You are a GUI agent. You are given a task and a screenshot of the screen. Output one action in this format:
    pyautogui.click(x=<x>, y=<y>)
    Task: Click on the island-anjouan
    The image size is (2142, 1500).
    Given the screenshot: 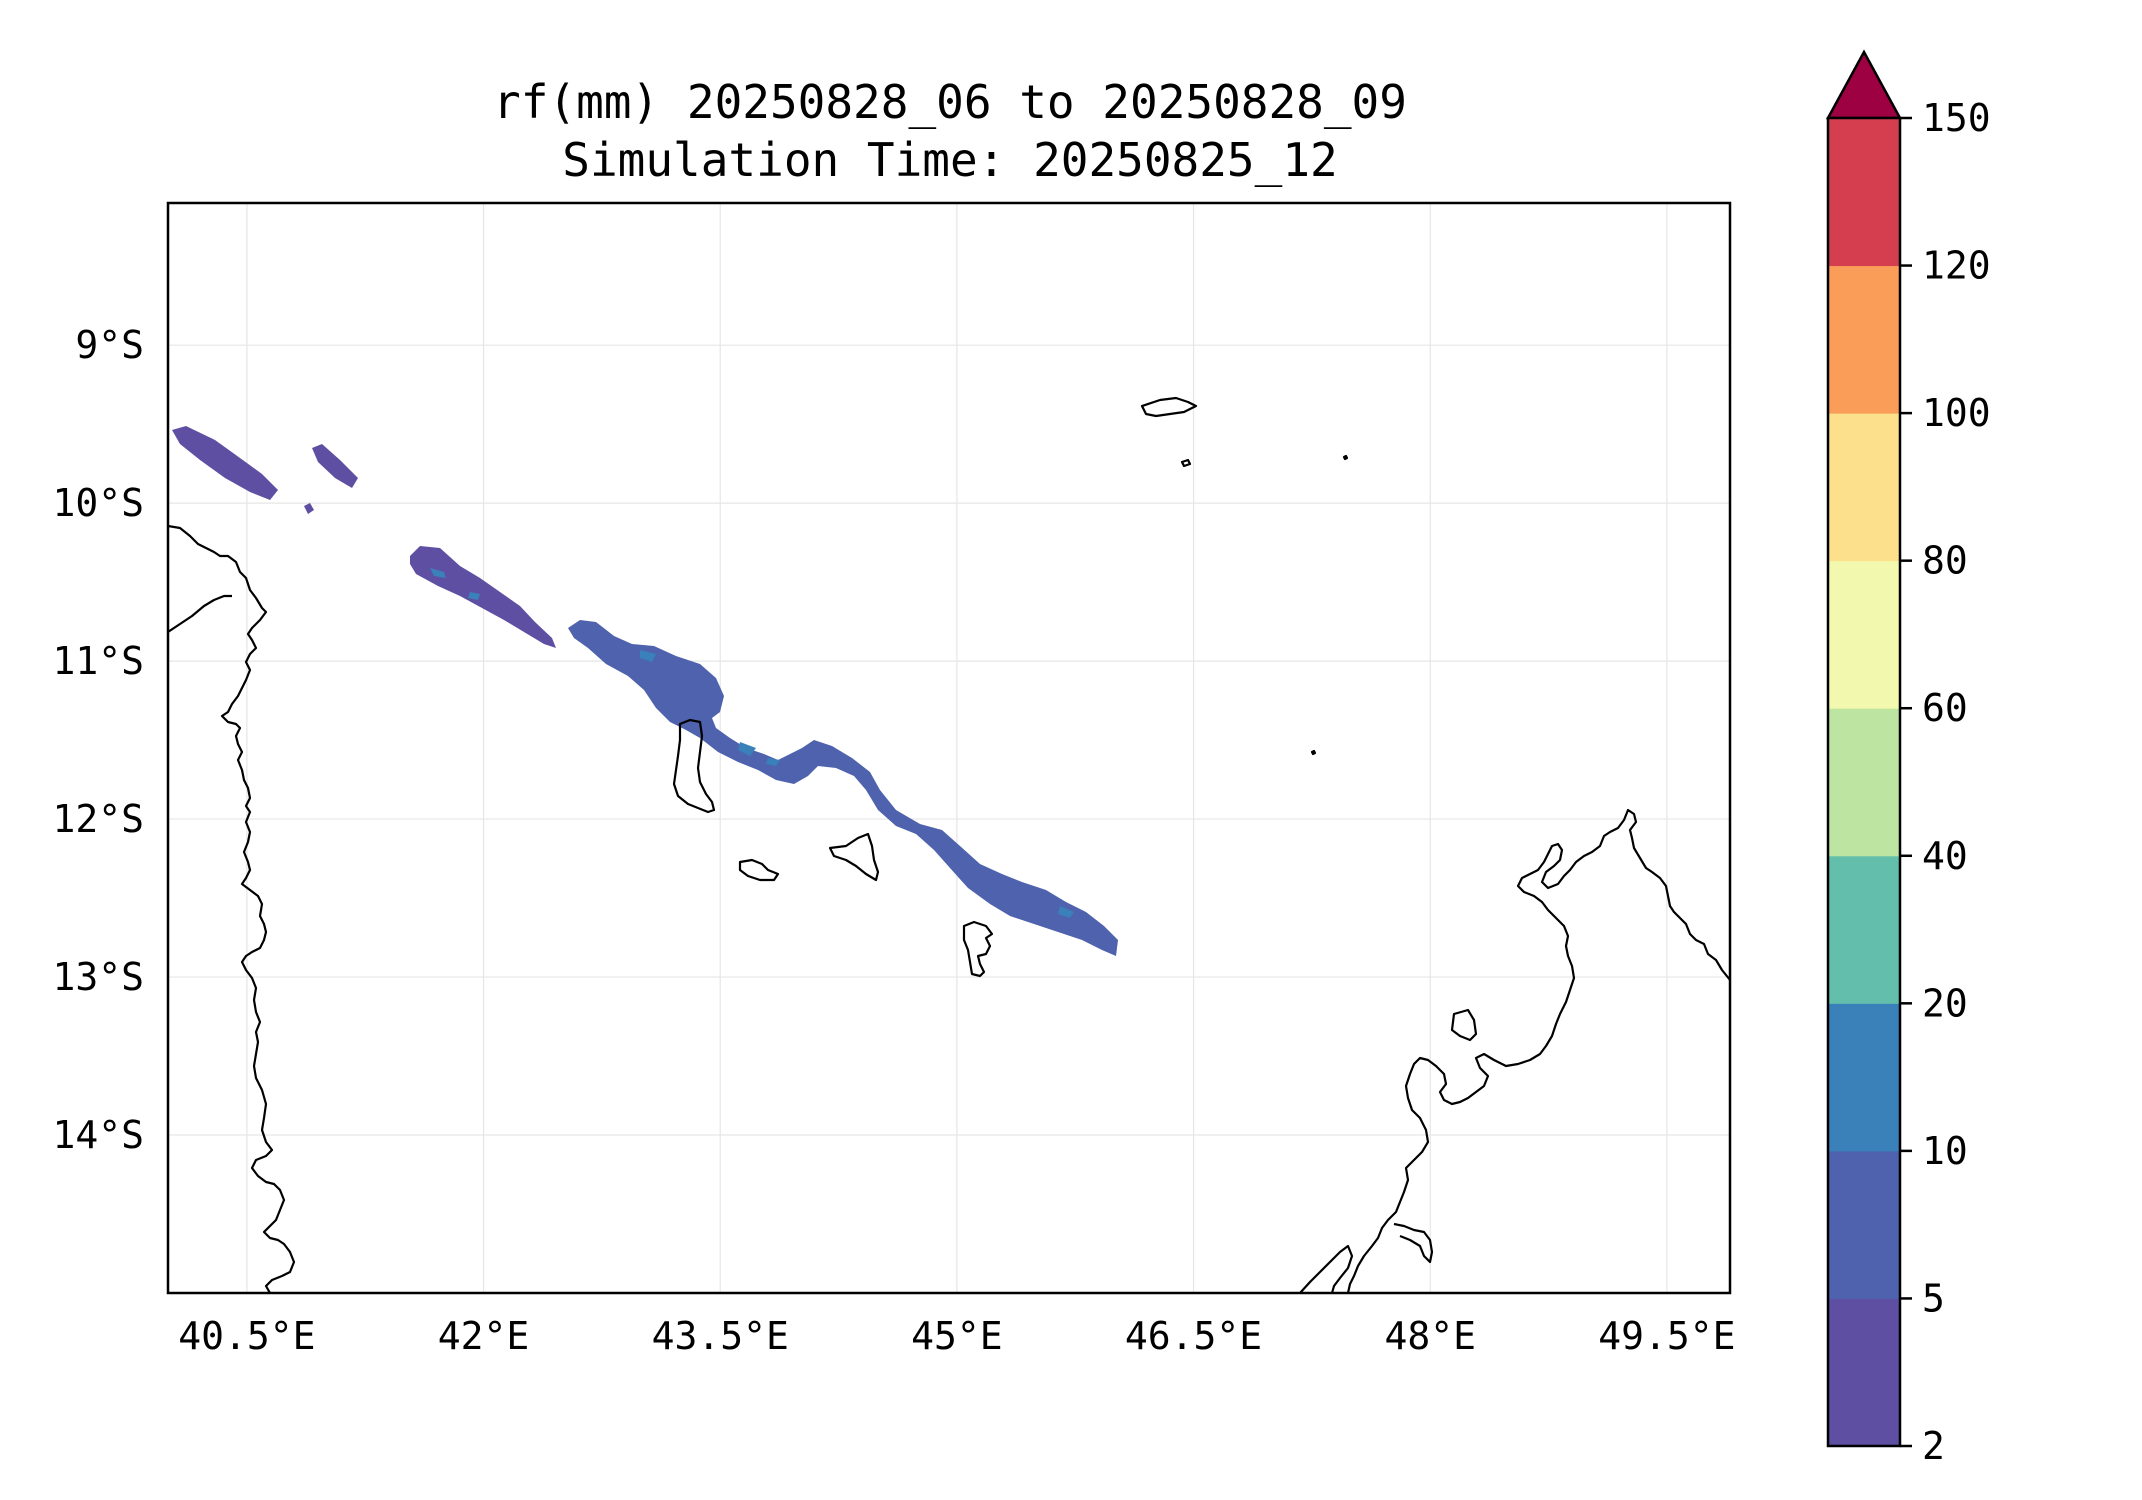 What is the action you would take?
    pyautogui.click(x=854, y=857)
    